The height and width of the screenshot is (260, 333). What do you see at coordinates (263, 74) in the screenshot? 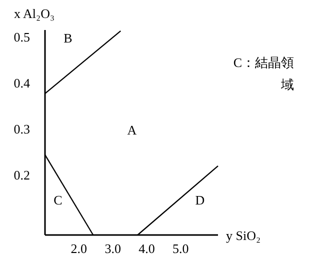
I see `text: C：結晶領域` at bounding box center [263, 74].